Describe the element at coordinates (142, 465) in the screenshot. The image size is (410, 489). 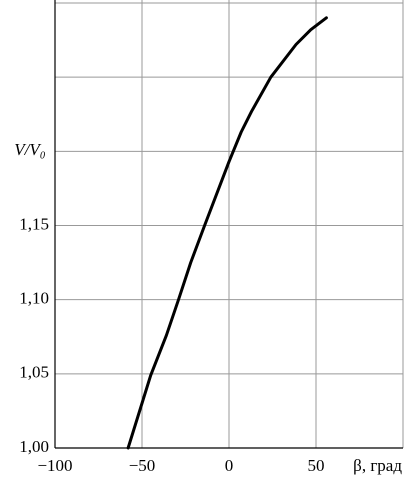
I see `x-tick-label: −50` at that location.